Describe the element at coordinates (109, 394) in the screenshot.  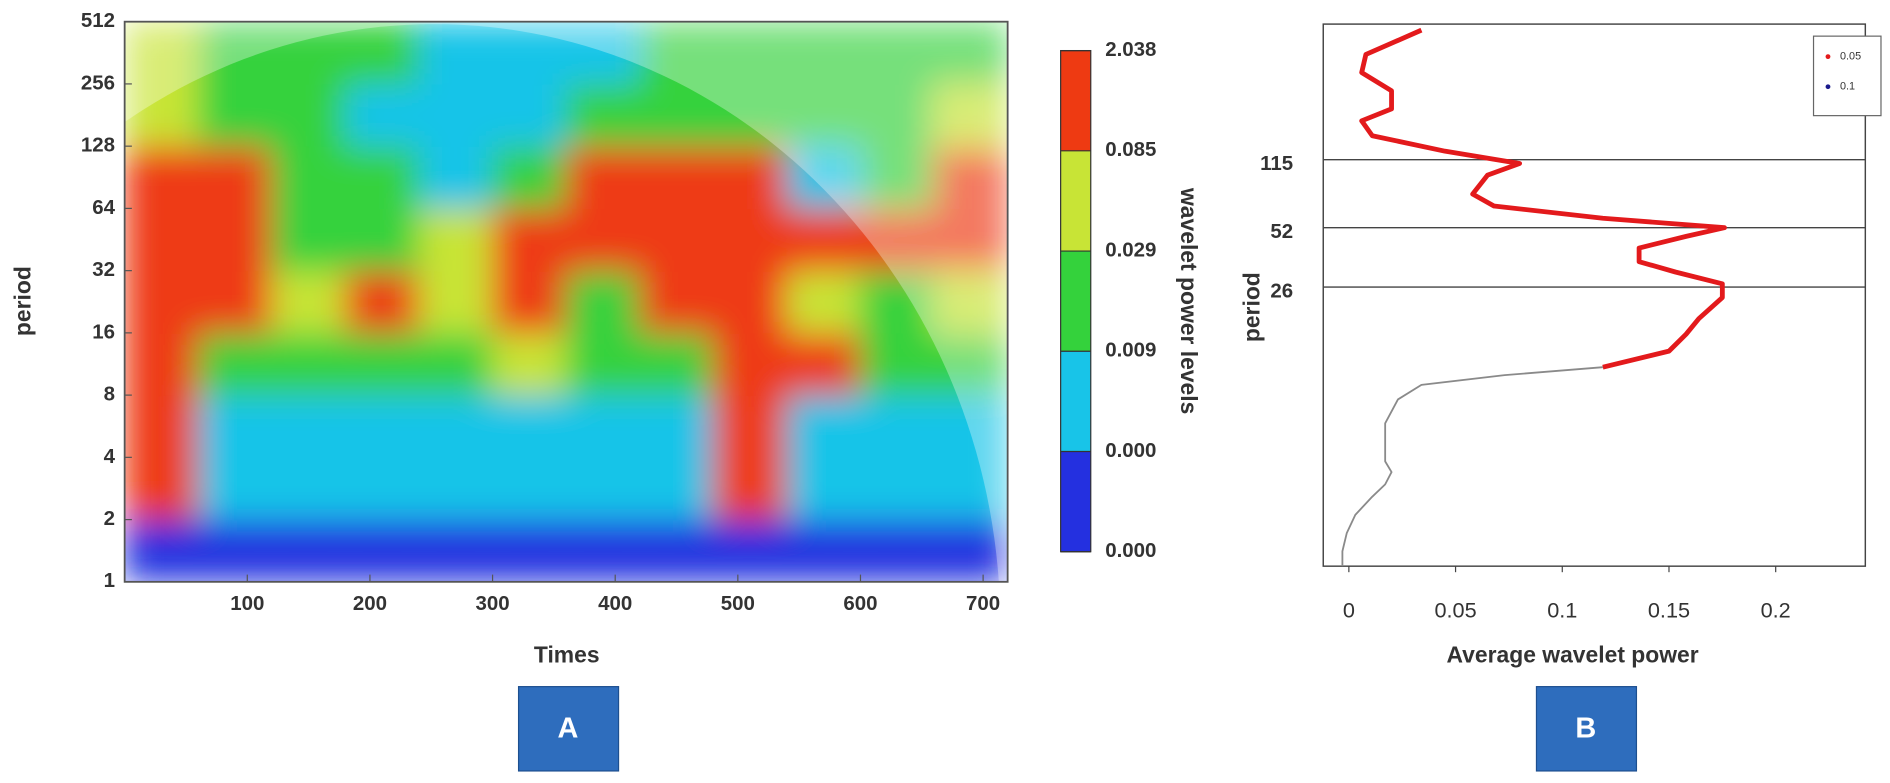
I see `y-tick-label: 8` at that location.